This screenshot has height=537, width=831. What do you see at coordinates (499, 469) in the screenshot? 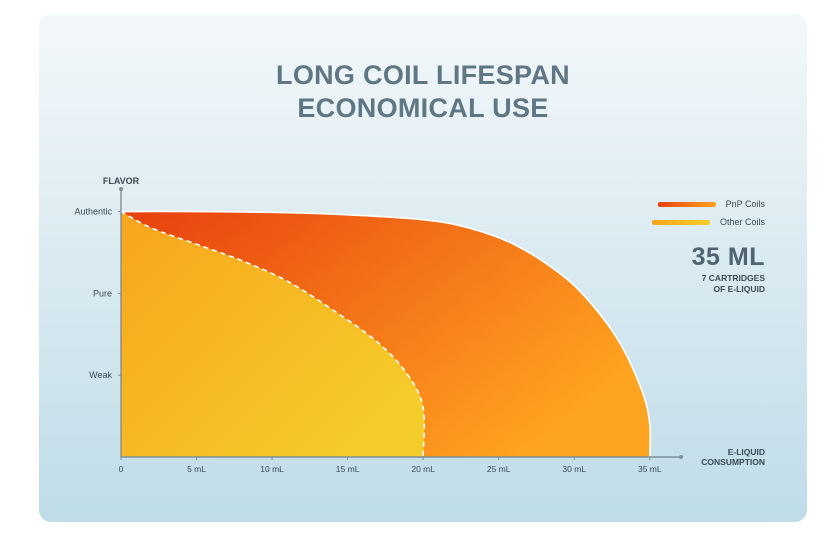
I see `x-tick-label: 25 mL` at bounding box center [499, 469].